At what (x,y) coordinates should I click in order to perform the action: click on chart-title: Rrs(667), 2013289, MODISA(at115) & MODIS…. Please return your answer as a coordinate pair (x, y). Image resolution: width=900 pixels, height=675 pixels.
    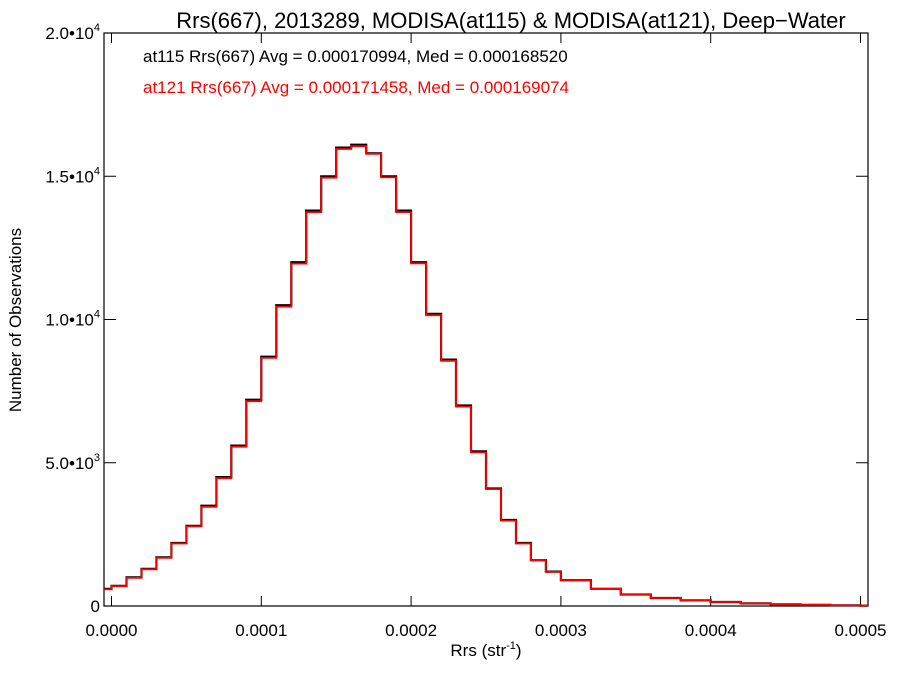
    Looking at the image, I should click on (510, 20).